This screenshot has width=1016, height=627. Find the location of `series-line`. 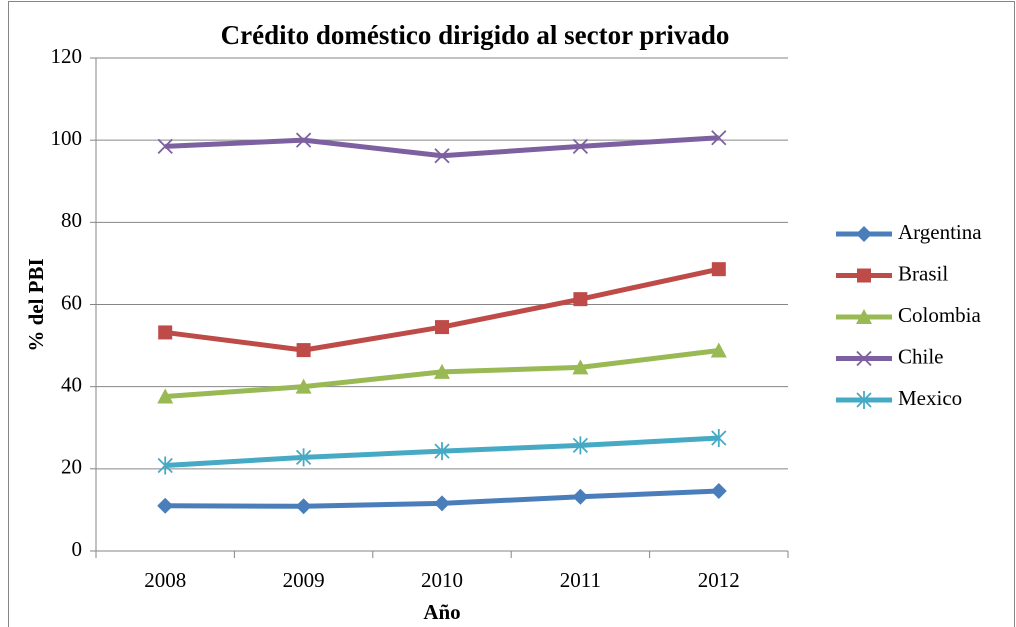

series-line is located at coordinates (442, 309).